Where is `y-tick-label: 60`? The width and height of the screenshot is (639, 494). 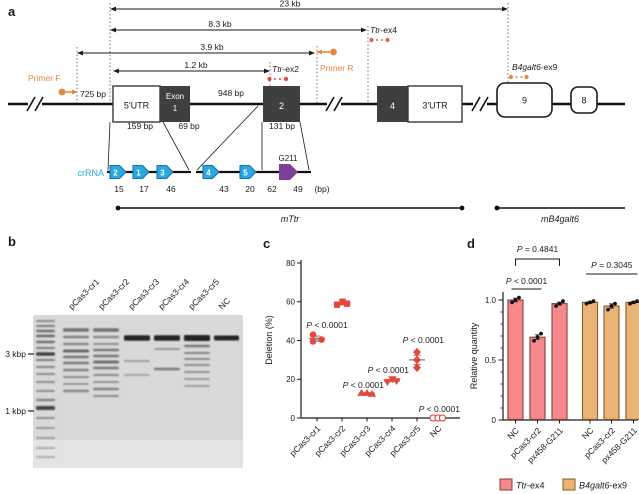 y-tick-label: 60 is located at coordinates (290, 302).